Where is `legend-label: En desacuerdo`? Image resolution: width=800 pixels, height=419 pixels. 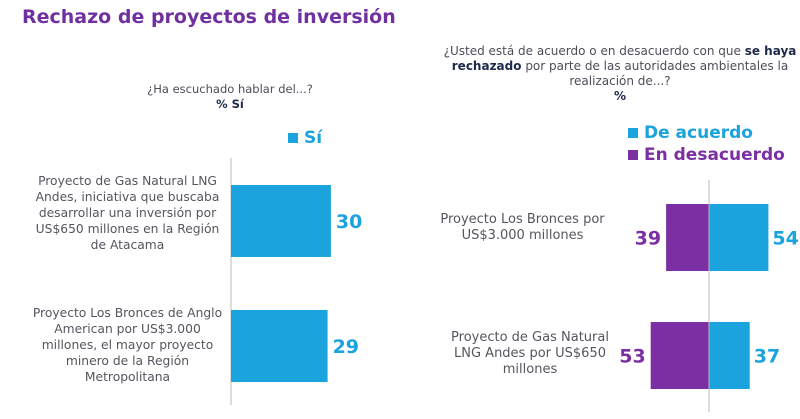
legend-label: En desacuerdo is located at coordinates (714, 155).